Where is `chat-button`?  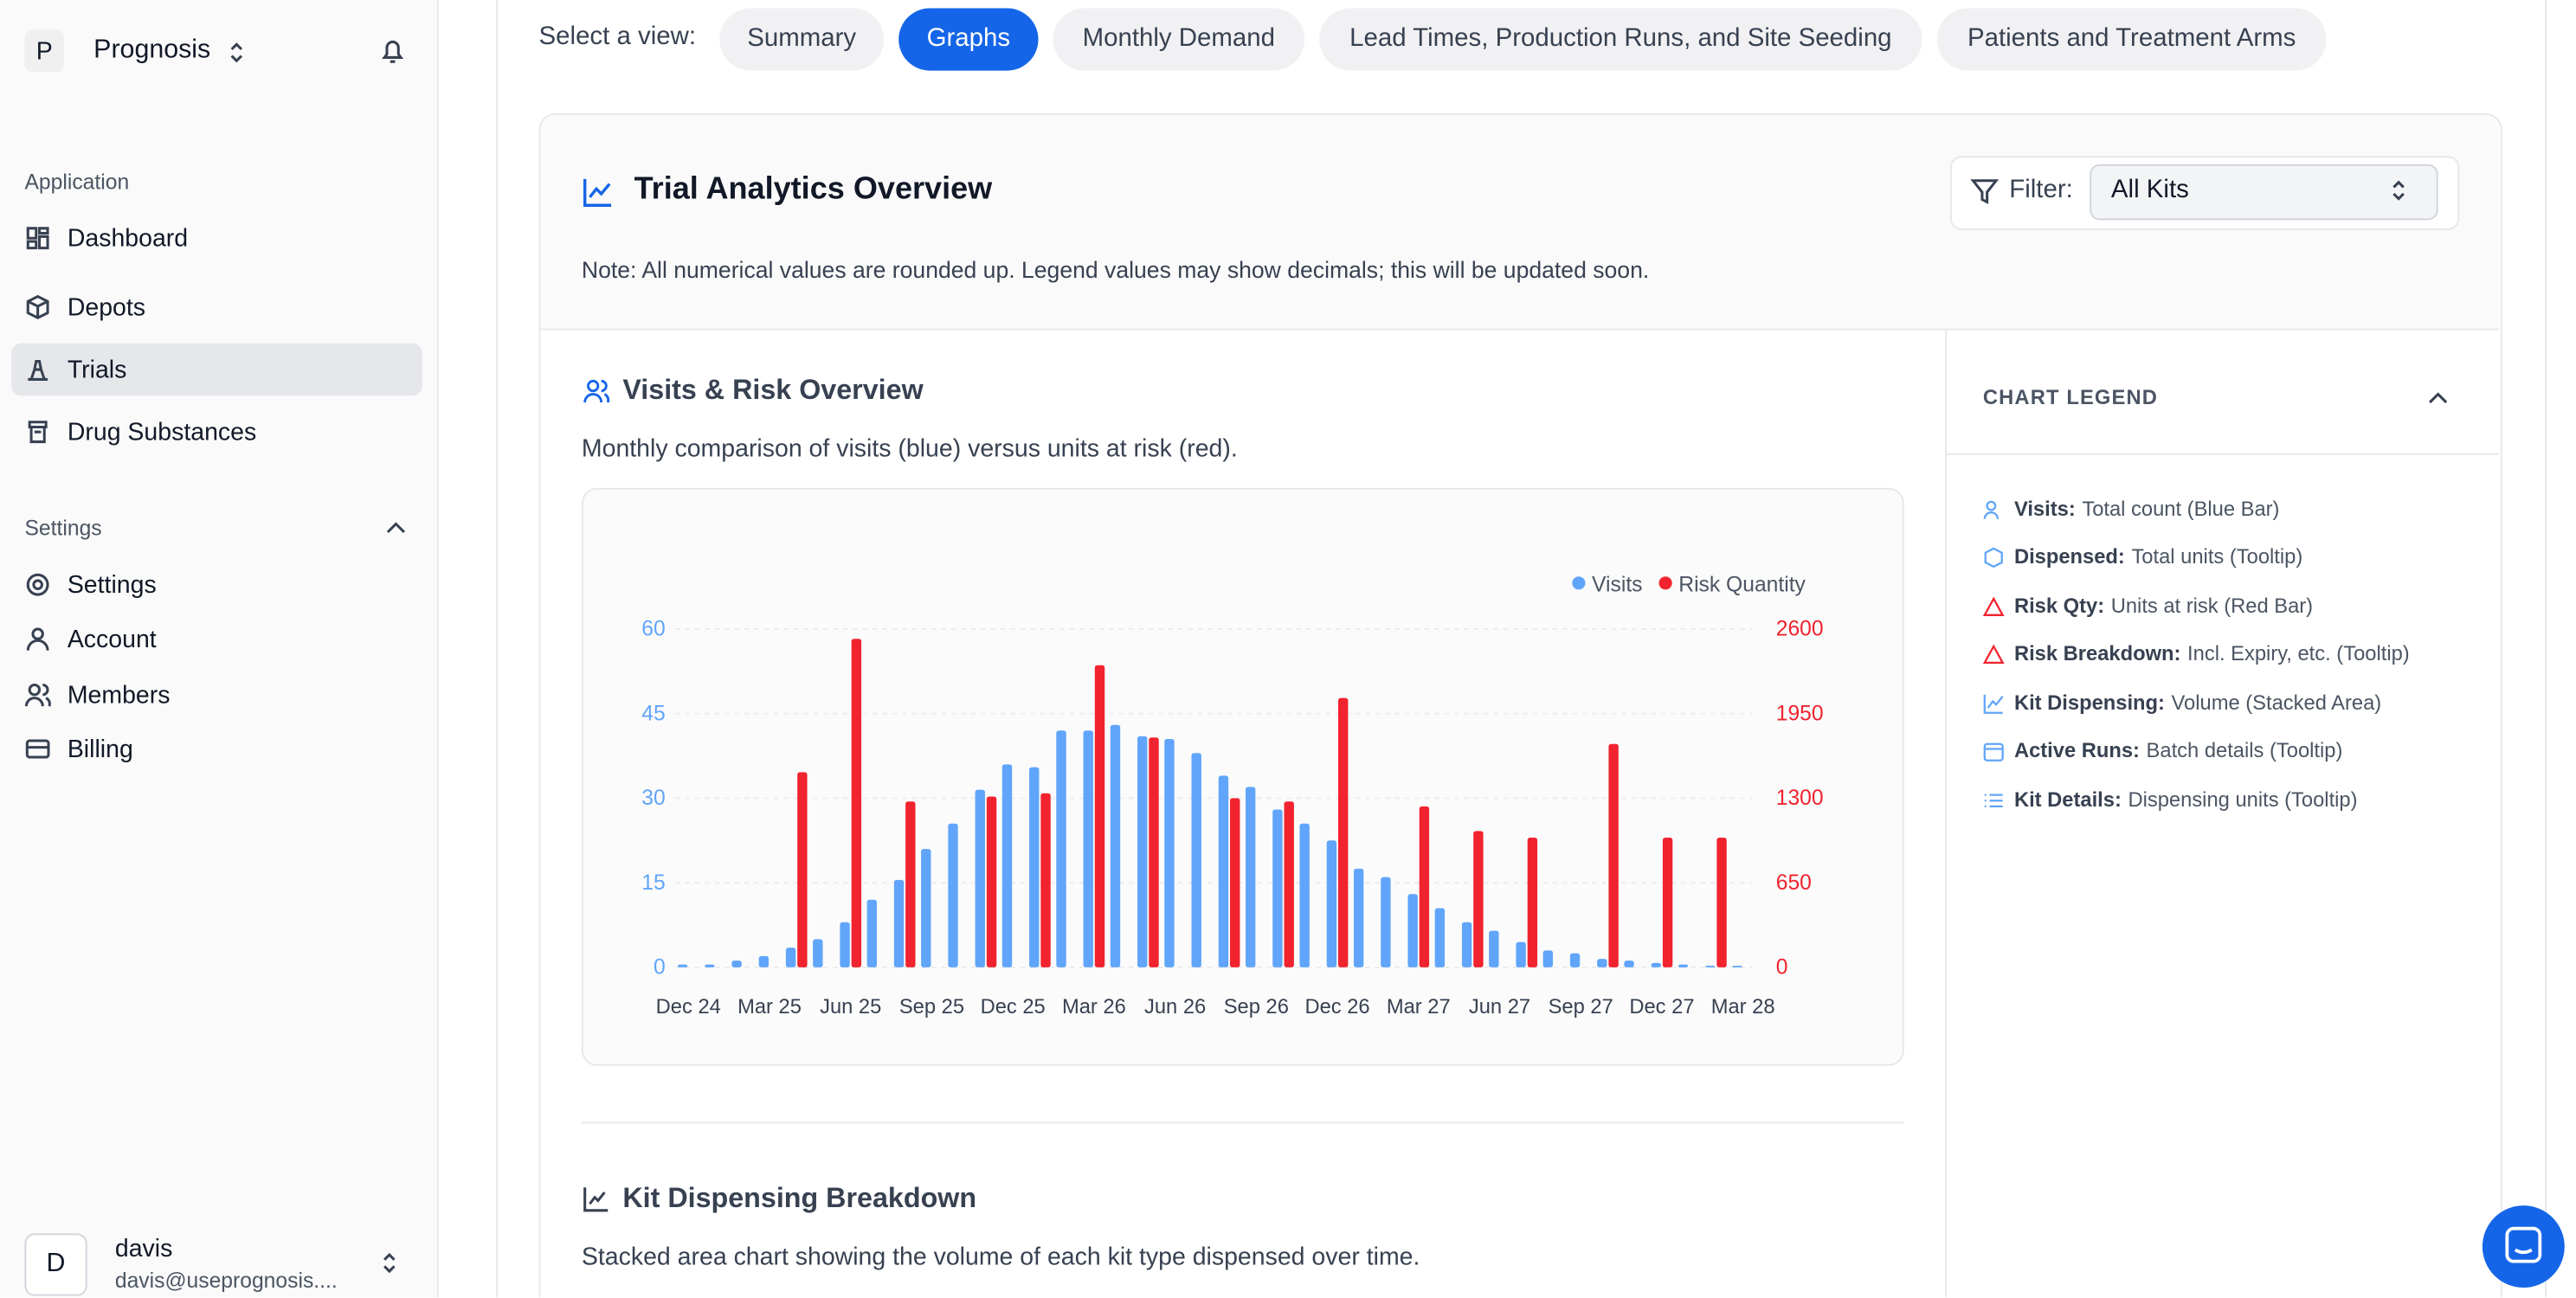
chat-button is located at coordinates (2523, 1246).